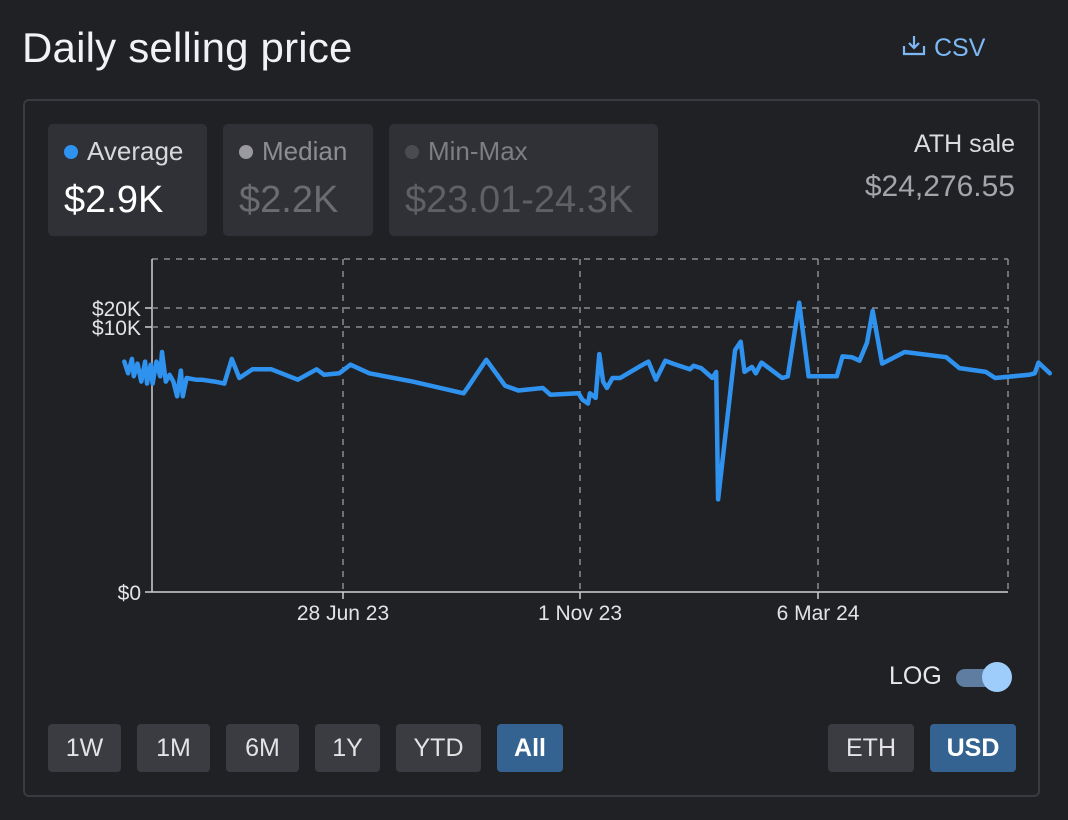 This screenshot has width=1068, height=820. Describe the element at coordinates (818, 613) in the screenshot. I see `x-tick-label-2: 6 Mar 24` at that location.